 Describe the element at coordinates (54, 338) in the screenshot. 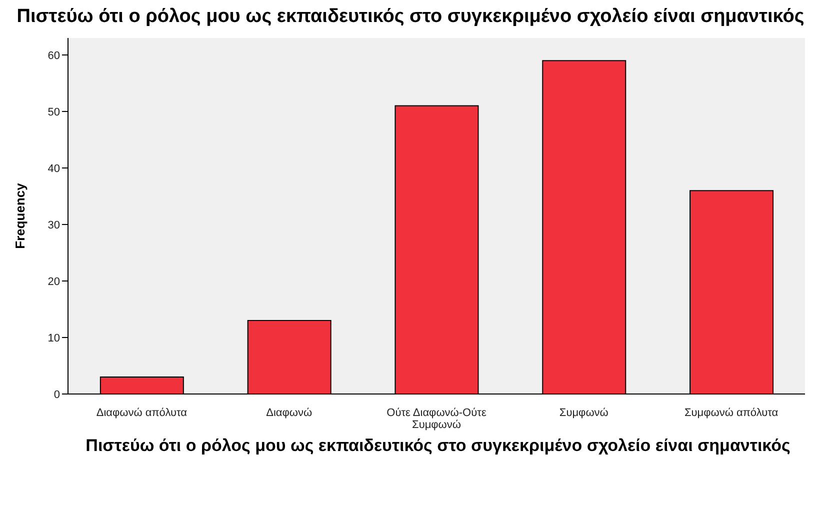

I see `y-tick-label: 10` at that location.